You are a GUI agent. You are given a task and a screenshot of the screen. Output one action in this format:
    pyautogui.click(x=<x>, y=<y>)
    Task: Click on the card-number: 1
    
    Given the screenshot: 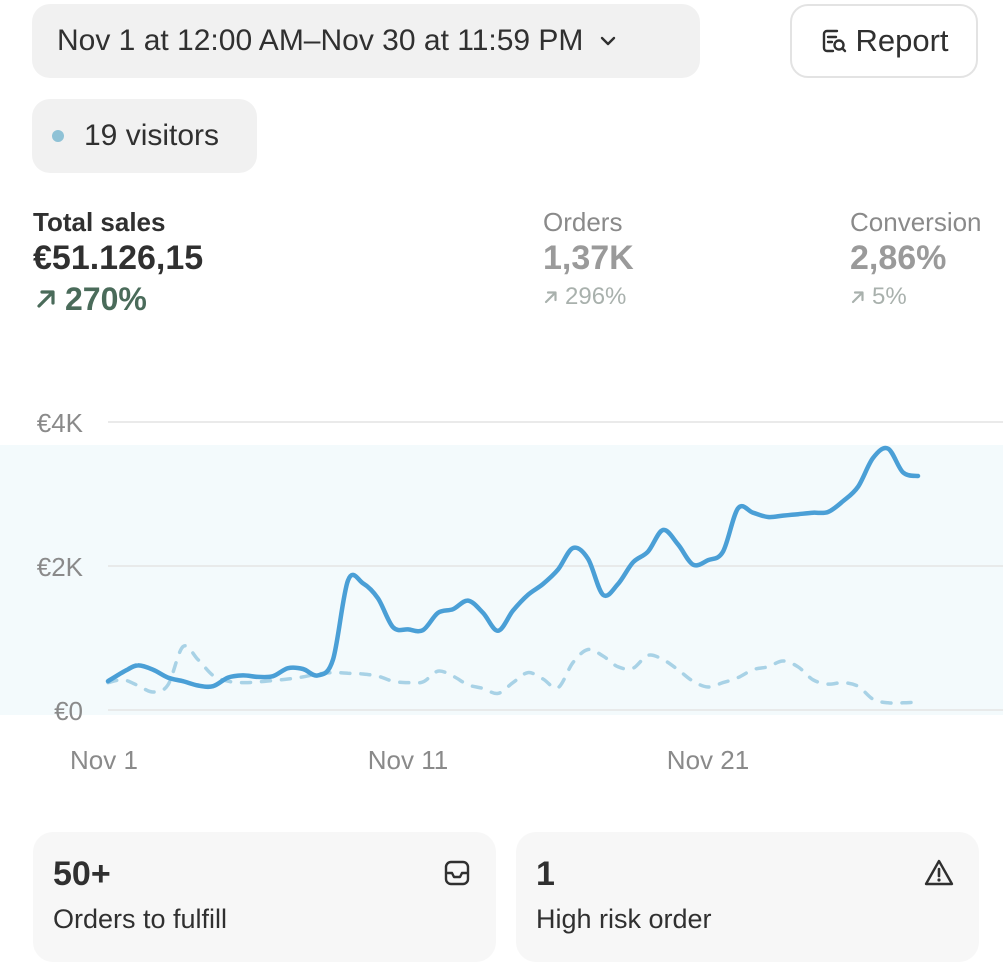 What is the action you would take?
    pyautogui.click(x=545, y=874)
    